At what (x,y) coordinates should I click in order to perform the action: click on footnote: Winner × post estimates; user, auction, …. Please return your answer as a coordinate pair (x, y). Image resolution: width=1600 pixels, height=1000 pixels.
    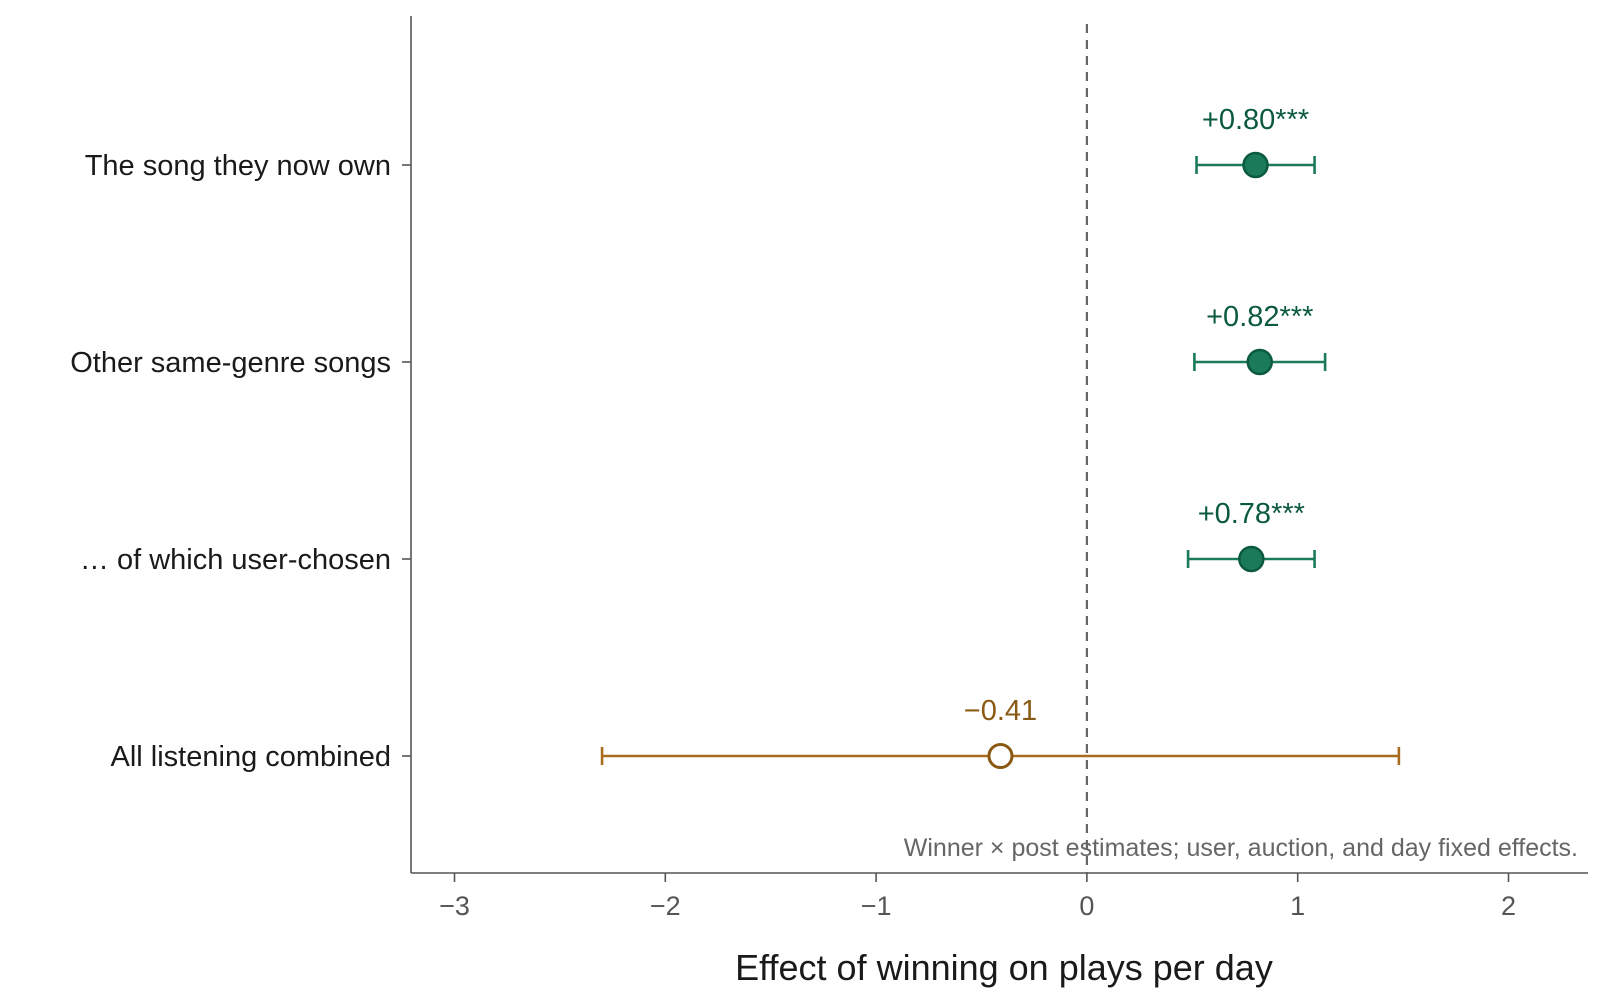
    Looking at the image, I should click on (1241, 848).